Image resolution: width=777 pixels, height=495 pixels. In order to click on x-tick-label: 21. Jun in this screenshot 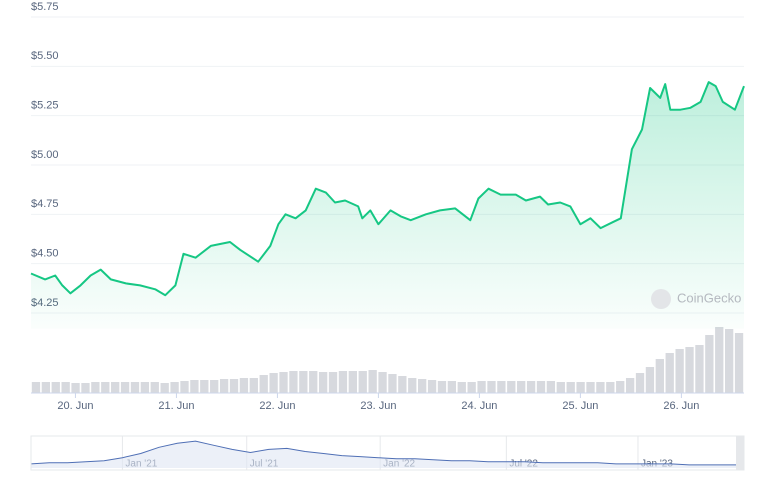, I will do `click(176, 406)`.